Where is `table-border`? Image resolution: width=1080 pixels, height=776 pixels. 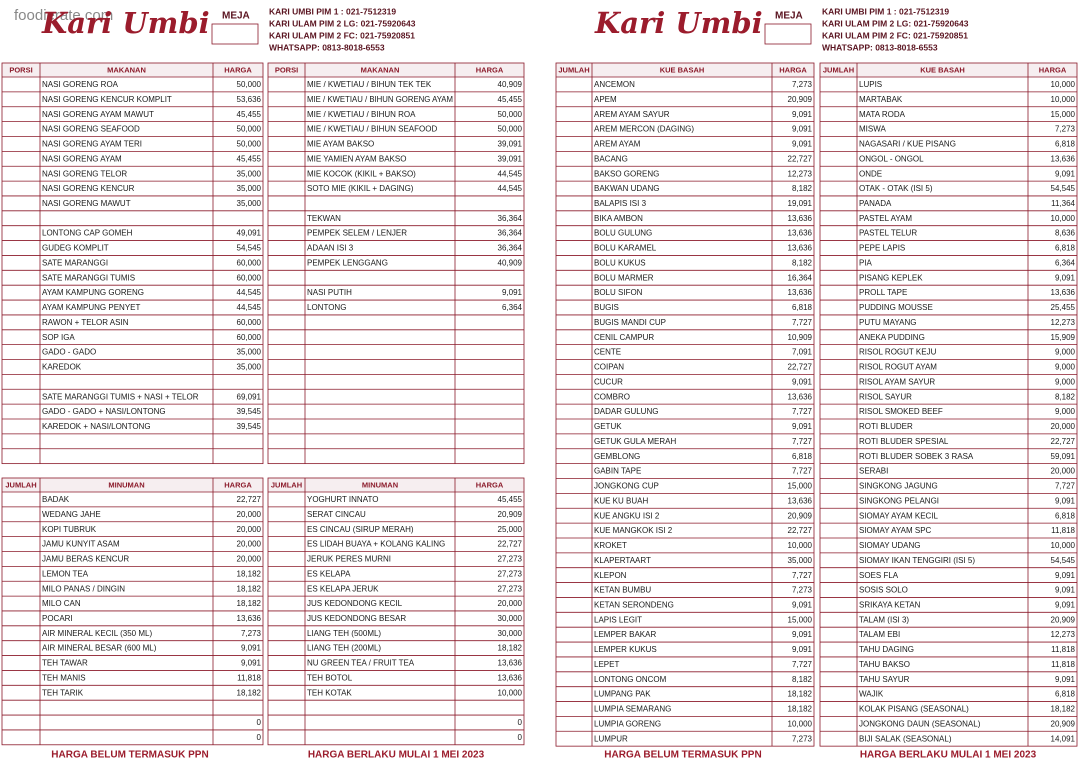 table-border is located at coordinates (132, 611).